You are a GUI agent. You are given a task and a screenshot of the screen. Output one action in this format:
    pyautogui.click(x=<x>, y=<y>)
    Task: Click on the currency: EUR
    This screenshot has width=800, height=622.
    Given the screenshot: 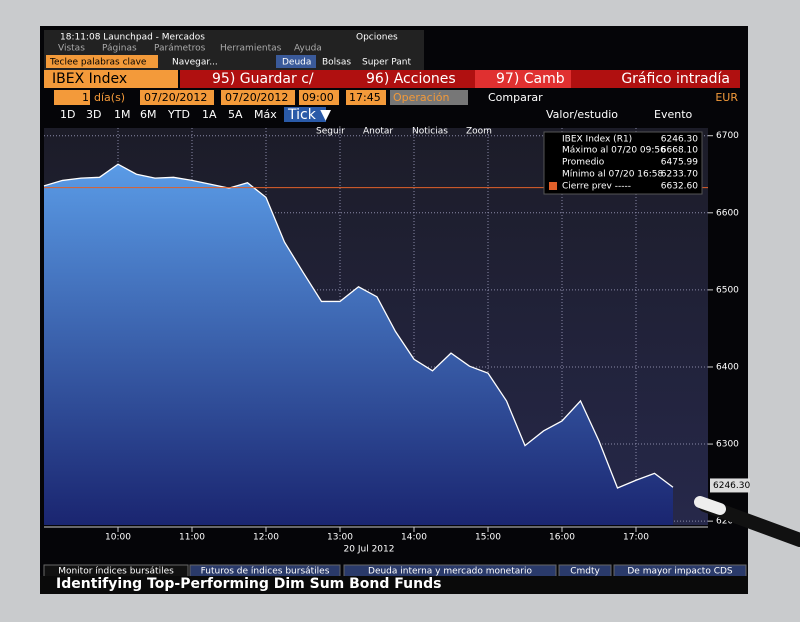 What is the action you would take?
    pyautogui.click(x=726, y=97)
    